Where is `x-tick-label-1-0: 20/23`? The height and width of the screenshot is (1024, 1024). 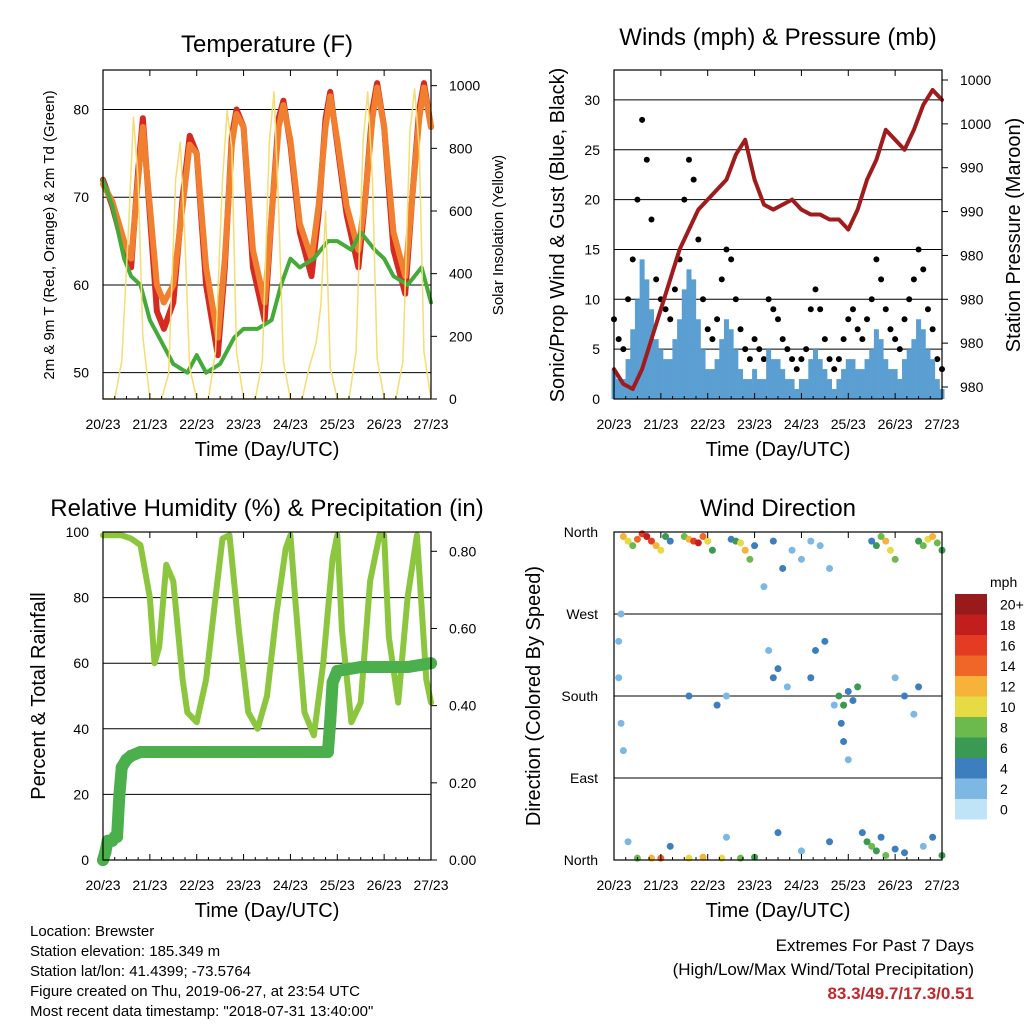
x-tick-label-1-0: 20/23 is located at coordinates (613, 424).